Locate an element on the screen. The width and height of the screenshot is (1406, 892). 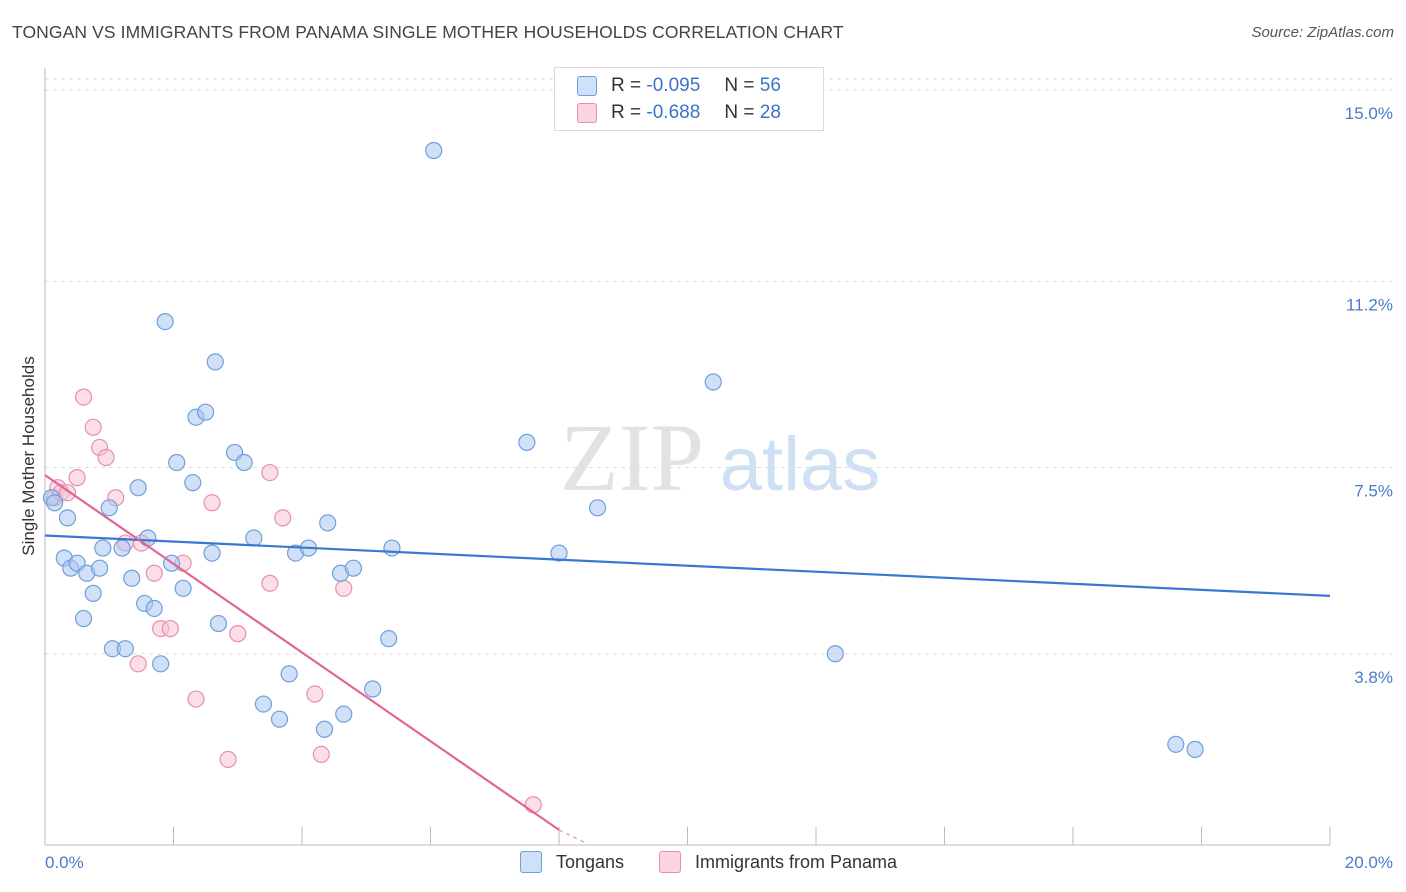
legend-item-panama: Immigrants from Panama is located at coordinates (778, 862).